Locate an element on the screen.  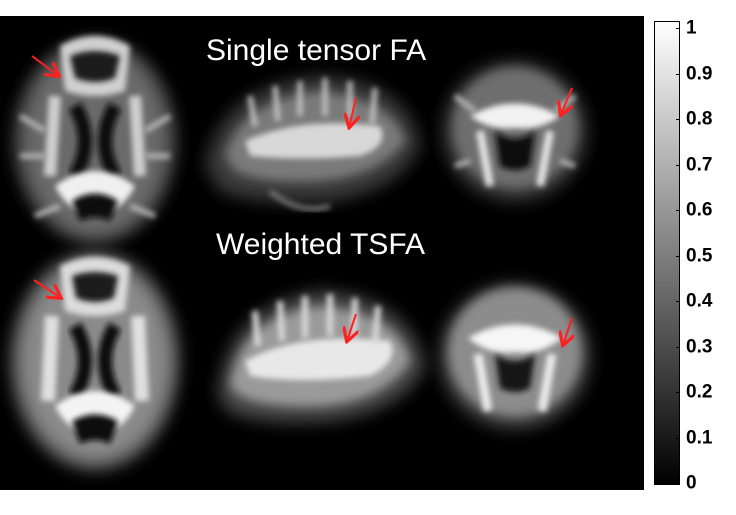
coronal-slice-bottom is located at coordinates (515, 356).